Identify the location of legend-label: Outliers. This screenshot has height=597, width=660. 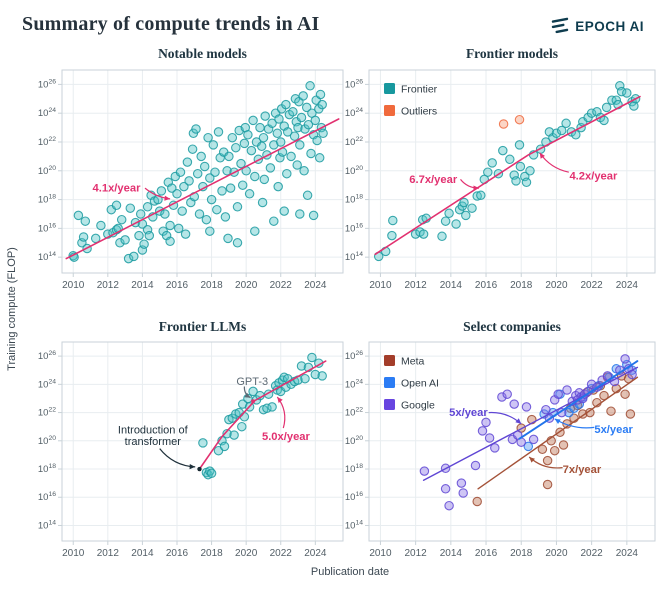
(419, 112).